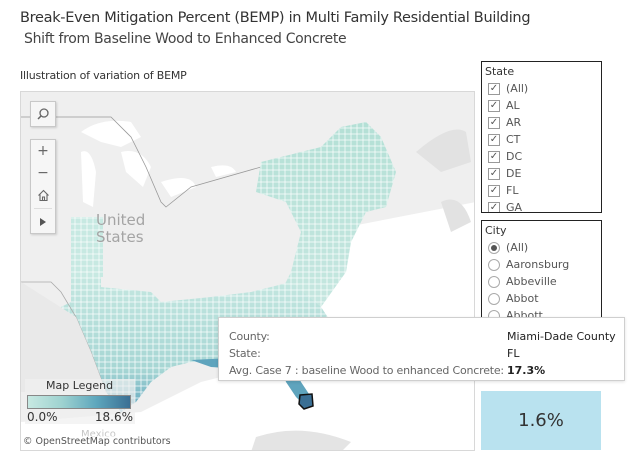  I want to click on state-option-fl: ✓ FL, so click(541, 190).